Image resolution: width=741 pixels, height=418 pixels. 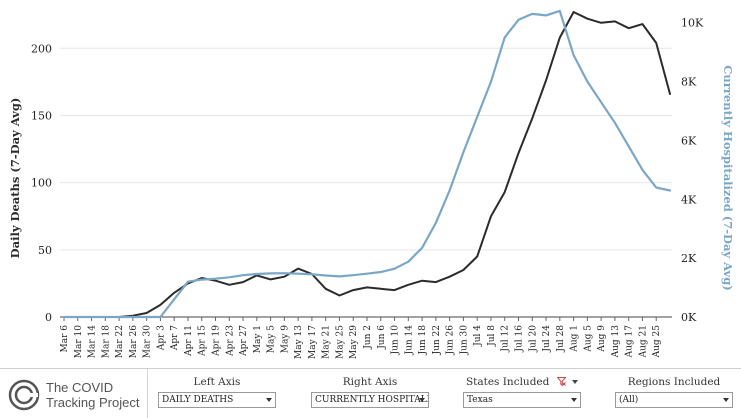 What do you see at coordinates (161, 338) in the screenshot?
I see `x-tick-label: Apr 3` at bounding box center [161, 338].